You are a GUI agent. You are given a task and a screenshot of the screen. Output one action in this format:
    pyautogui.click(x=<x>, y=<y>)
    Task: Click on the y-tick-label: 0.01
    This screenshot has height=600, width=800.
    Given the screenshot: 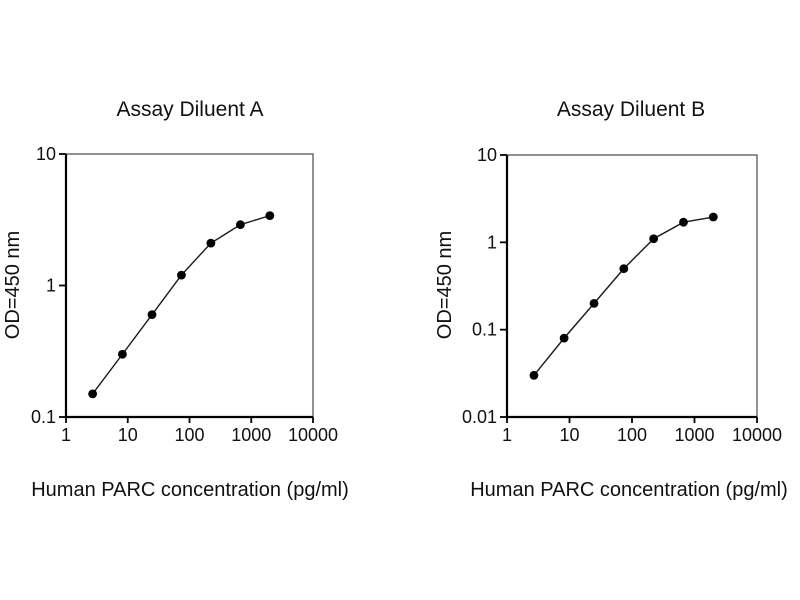 What is the action you would take?
    pyautogui.click(x=479, y=417)
    